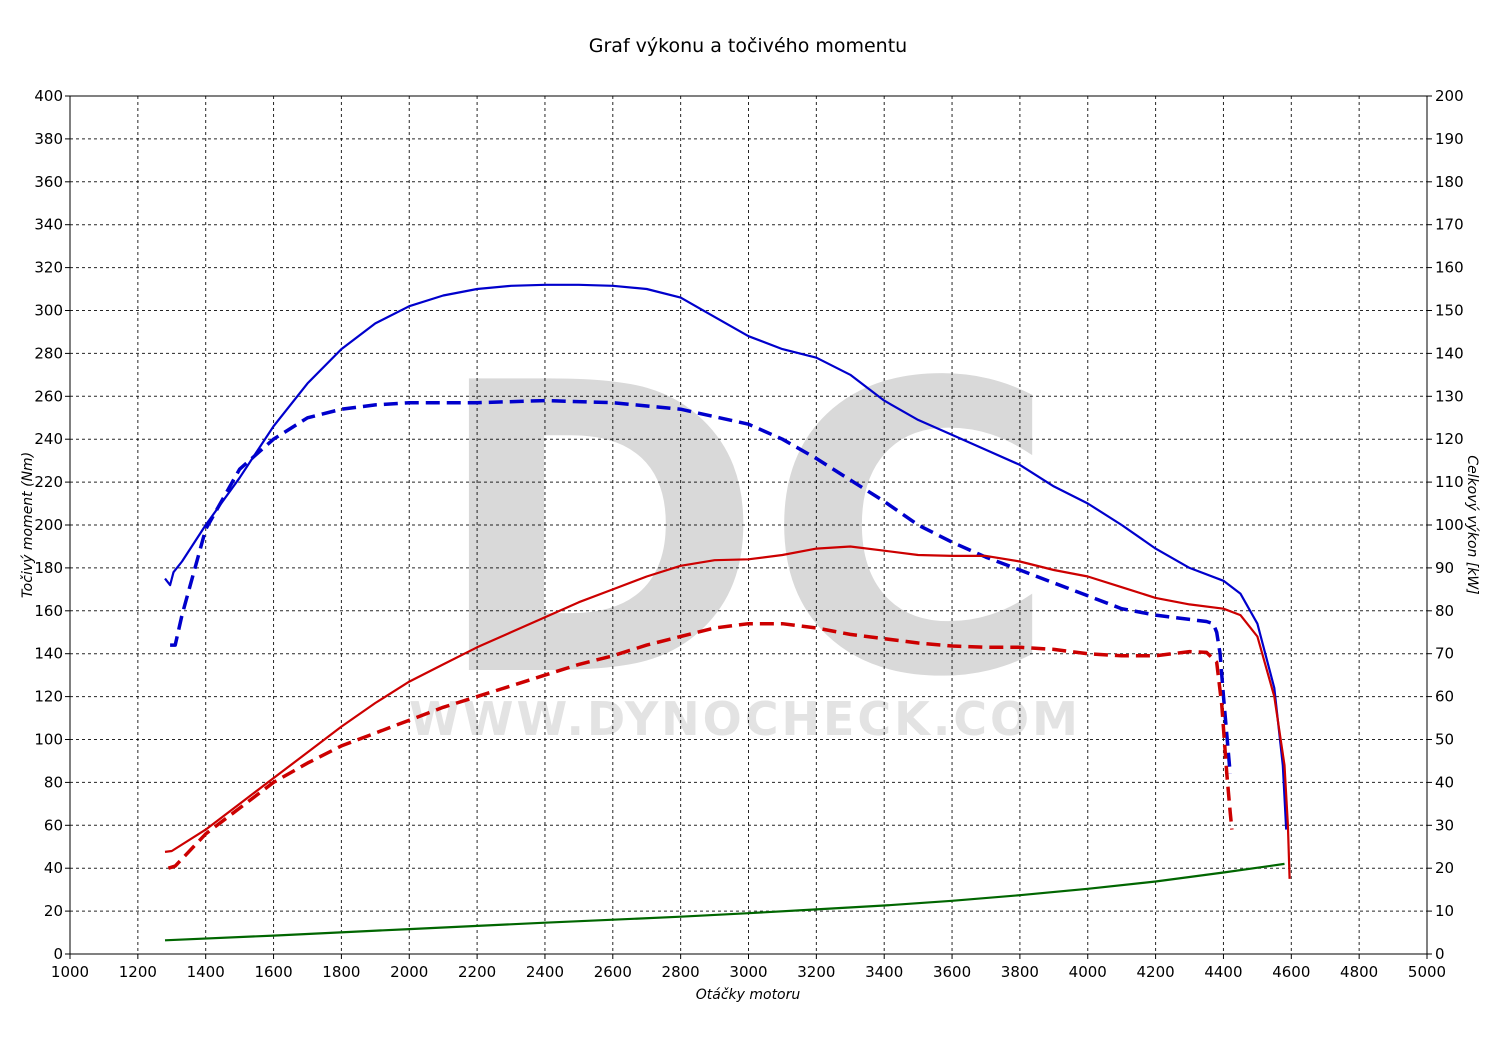 This screenshot has width=1500, height=1040. I want to click on y-axis-left-label: Točivý moment (Nm), so click(28, 525).